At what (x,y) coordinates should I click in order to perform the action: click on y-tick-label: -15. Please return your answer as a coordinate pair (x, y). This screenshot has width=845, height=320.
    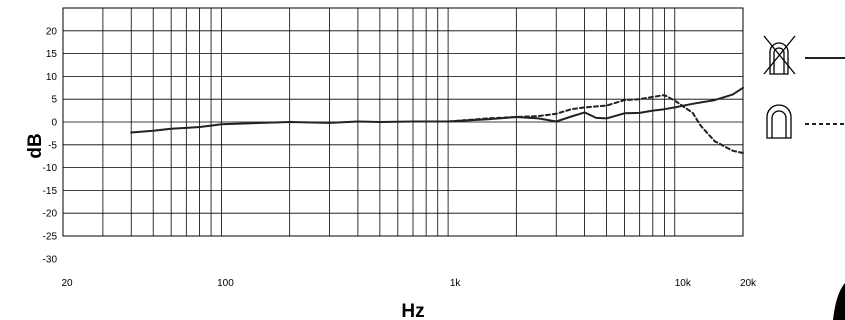
    Looking at the image, I should click on (50, 191).